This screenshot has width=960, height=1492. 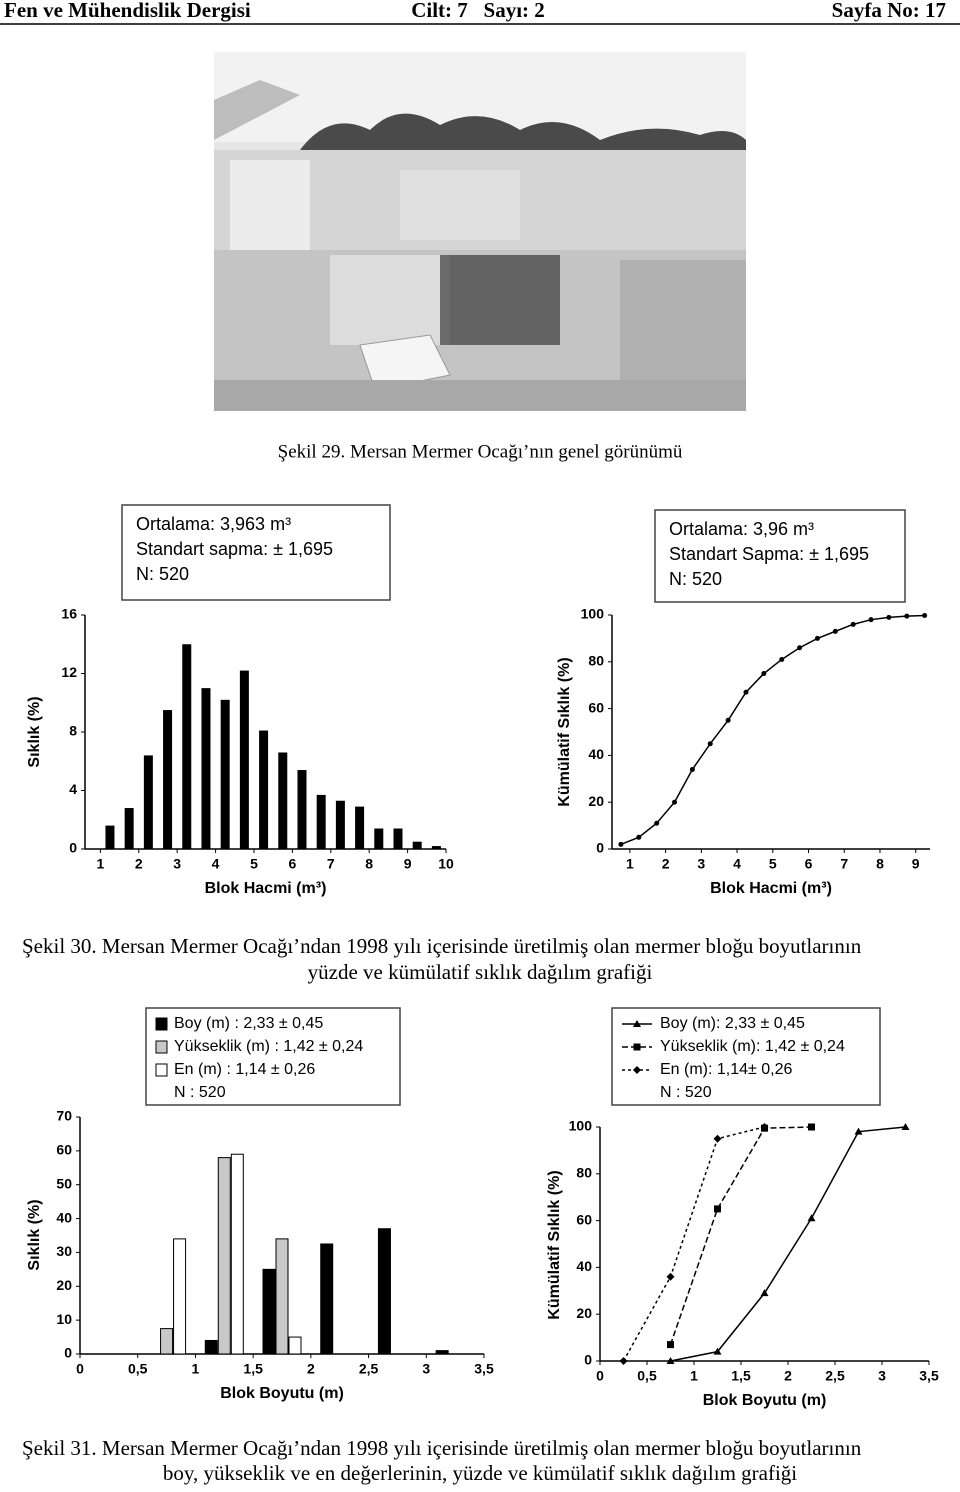 What do you see at coordinates (695, 579) in the screenshot?
I see `stat-text: N: 520` at bounding box center [695, 579].